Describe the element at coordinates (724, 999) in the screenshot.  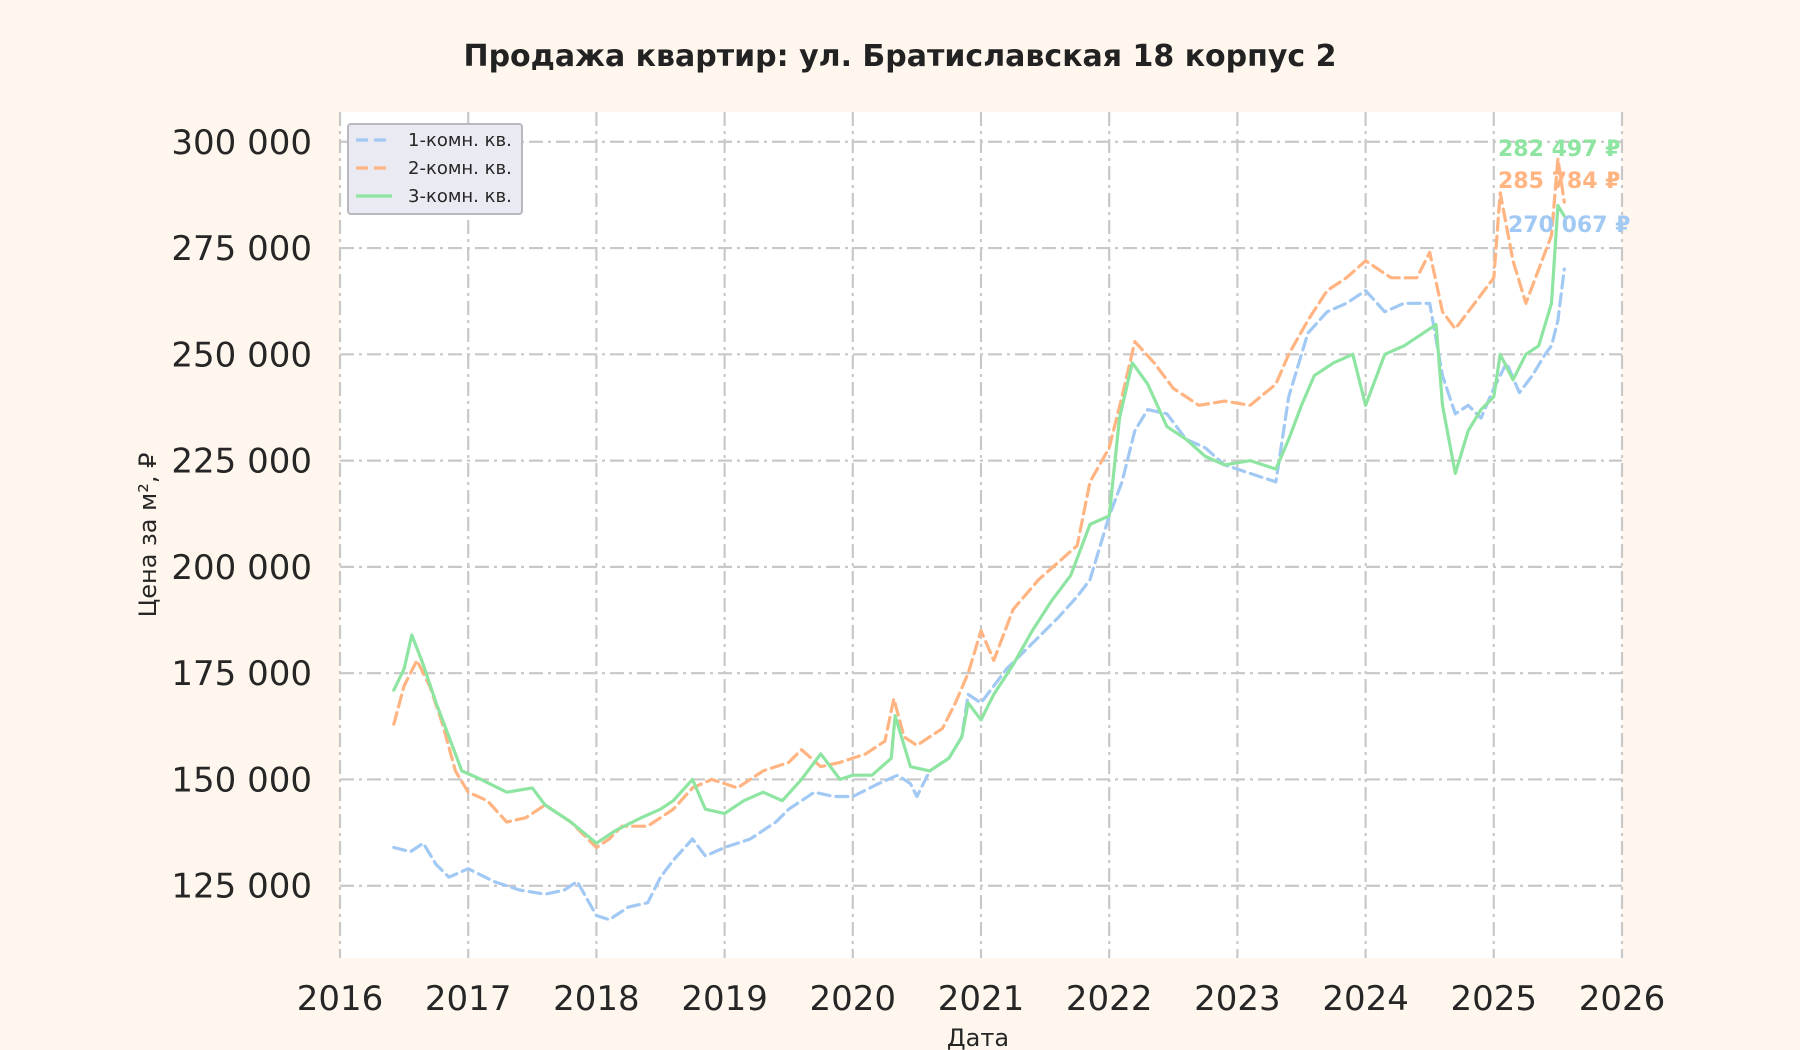
I see `x-tick-label: 2019` at that location.